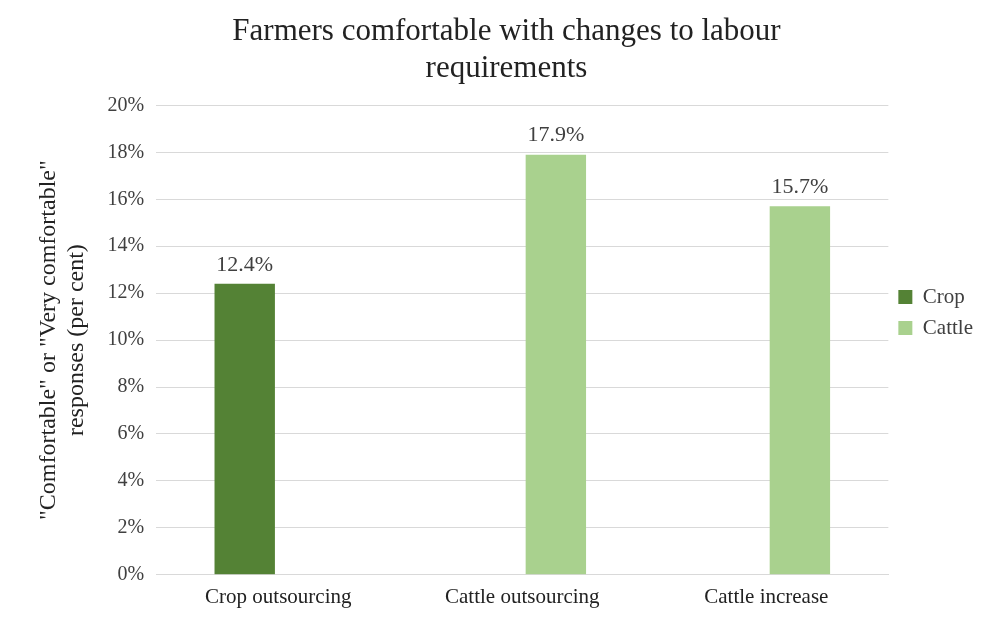 The height and width of the screenshot is (630, 1003). Describe the element at coordinates (131, 526) in the screenshot. I see `y-tick-label: 2%` at that location.